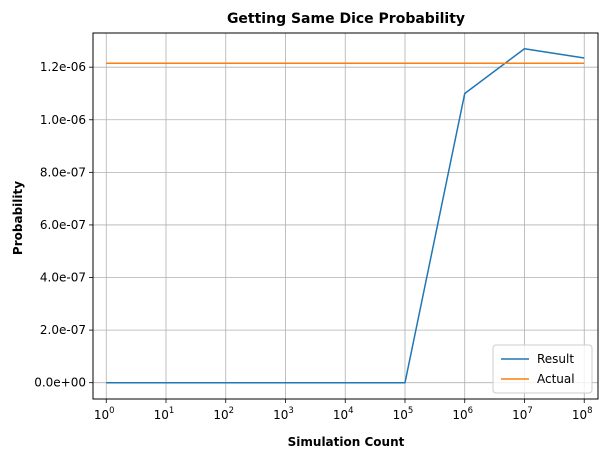  Describe the element at coordinates (63, 330) in the screenshot. I see `y-tick-label: 2.0e-07` at that location.